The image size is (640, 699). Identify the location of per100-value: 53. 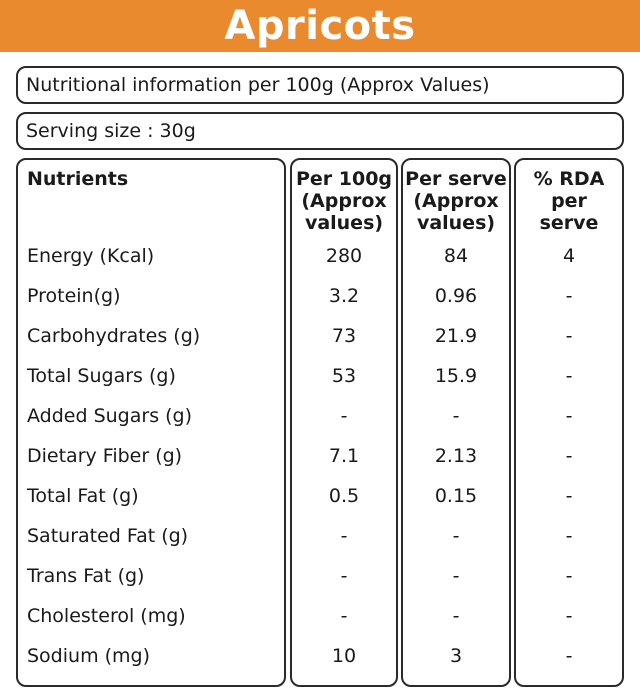
(344, 376).